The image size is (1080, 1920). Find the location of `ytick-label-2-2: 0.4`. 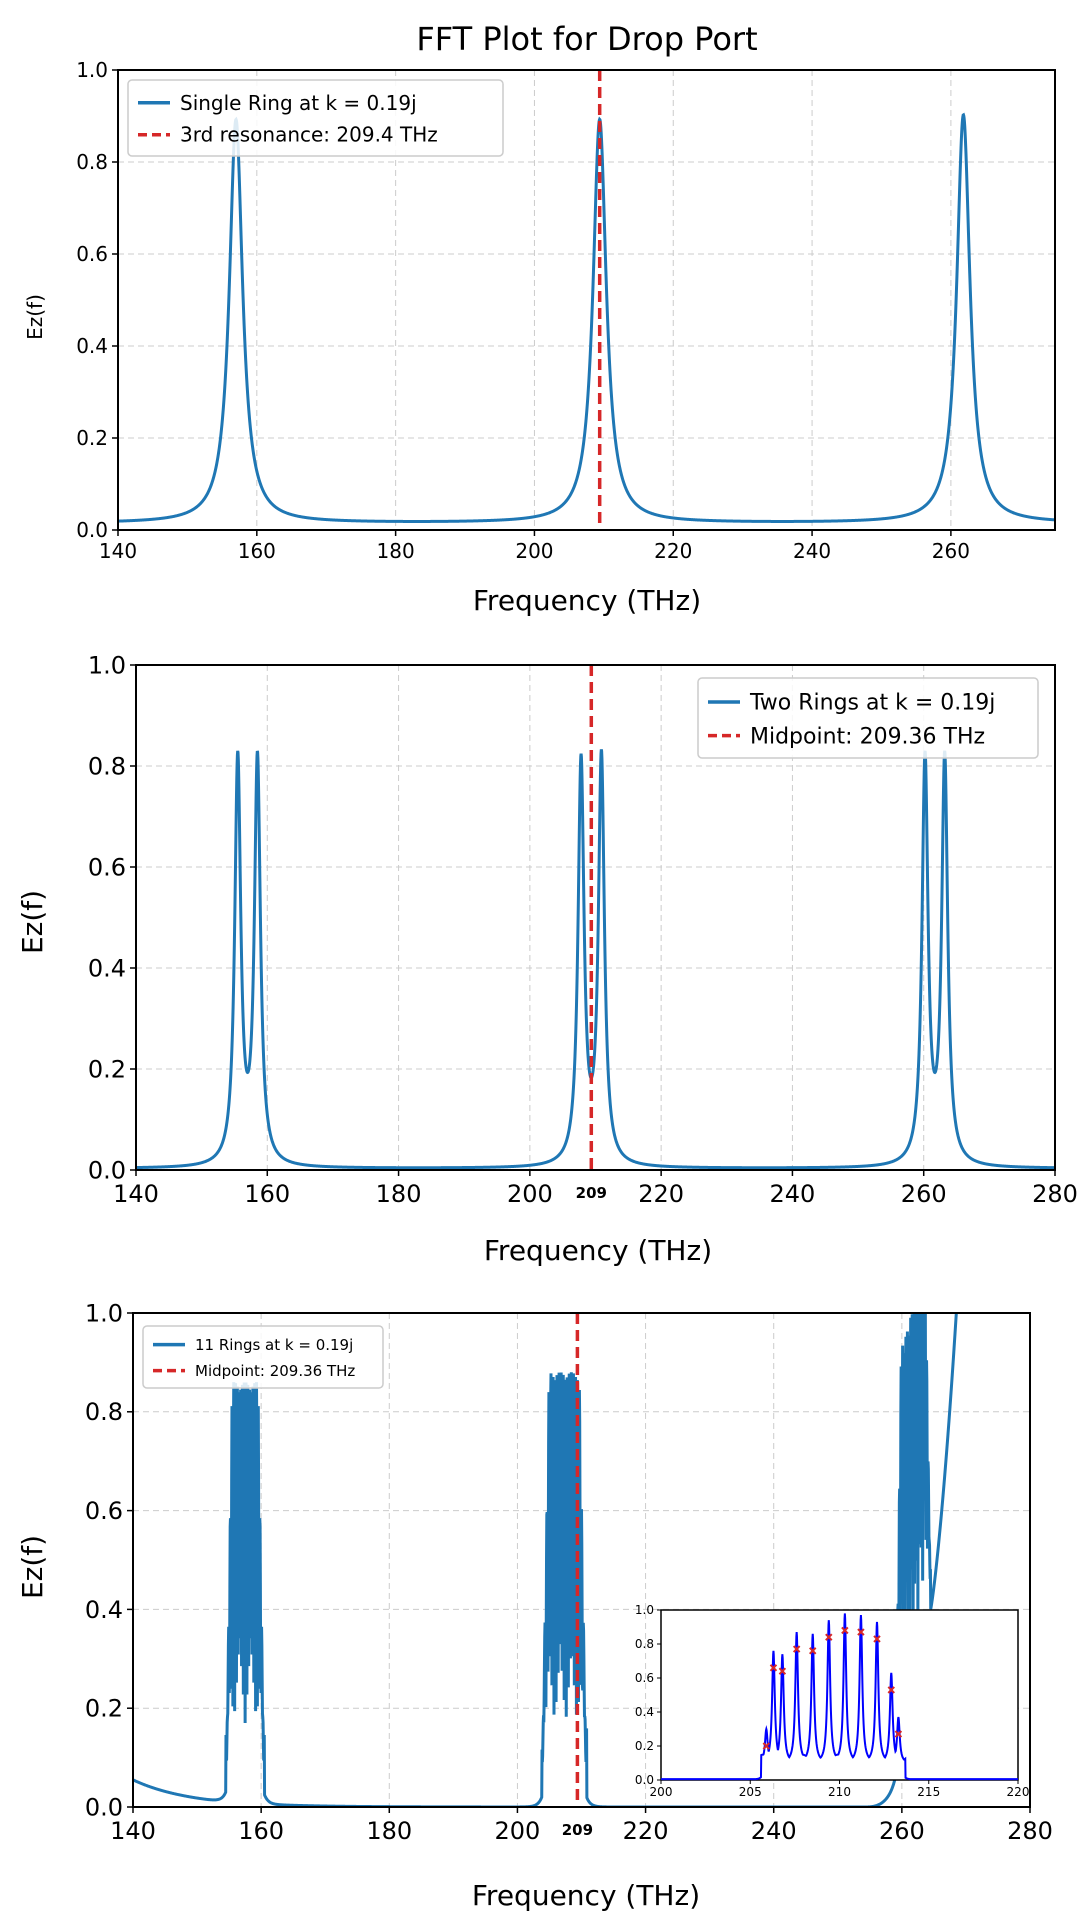

ytick-label-2-2: 0.4 is located at coordinates (104, 1610).